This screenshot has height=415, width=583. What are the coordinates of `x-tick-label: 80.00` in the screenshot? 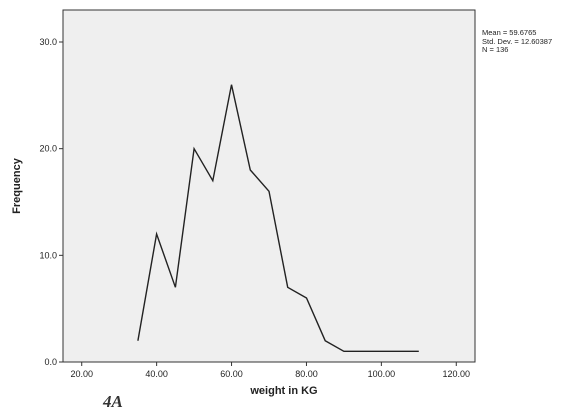 It's located at (306, 374).